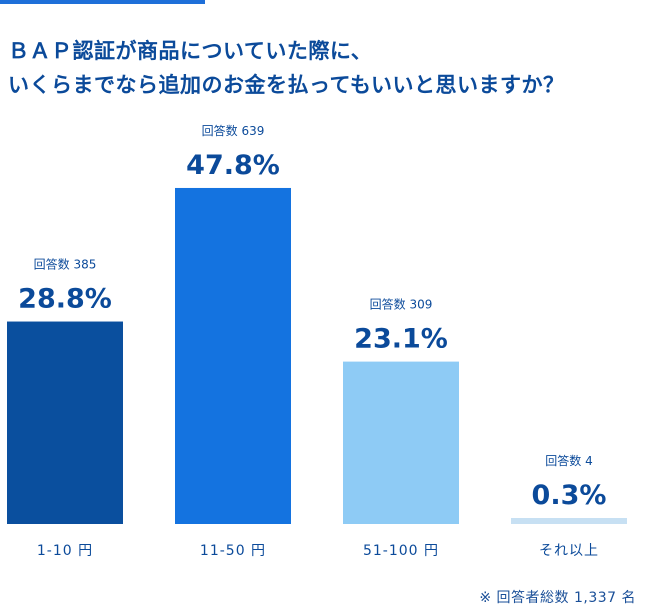 Image resolution: width=650 pixels, height=610 pixels. I want to click on category-label-4: それ以上, so click(569, 551).